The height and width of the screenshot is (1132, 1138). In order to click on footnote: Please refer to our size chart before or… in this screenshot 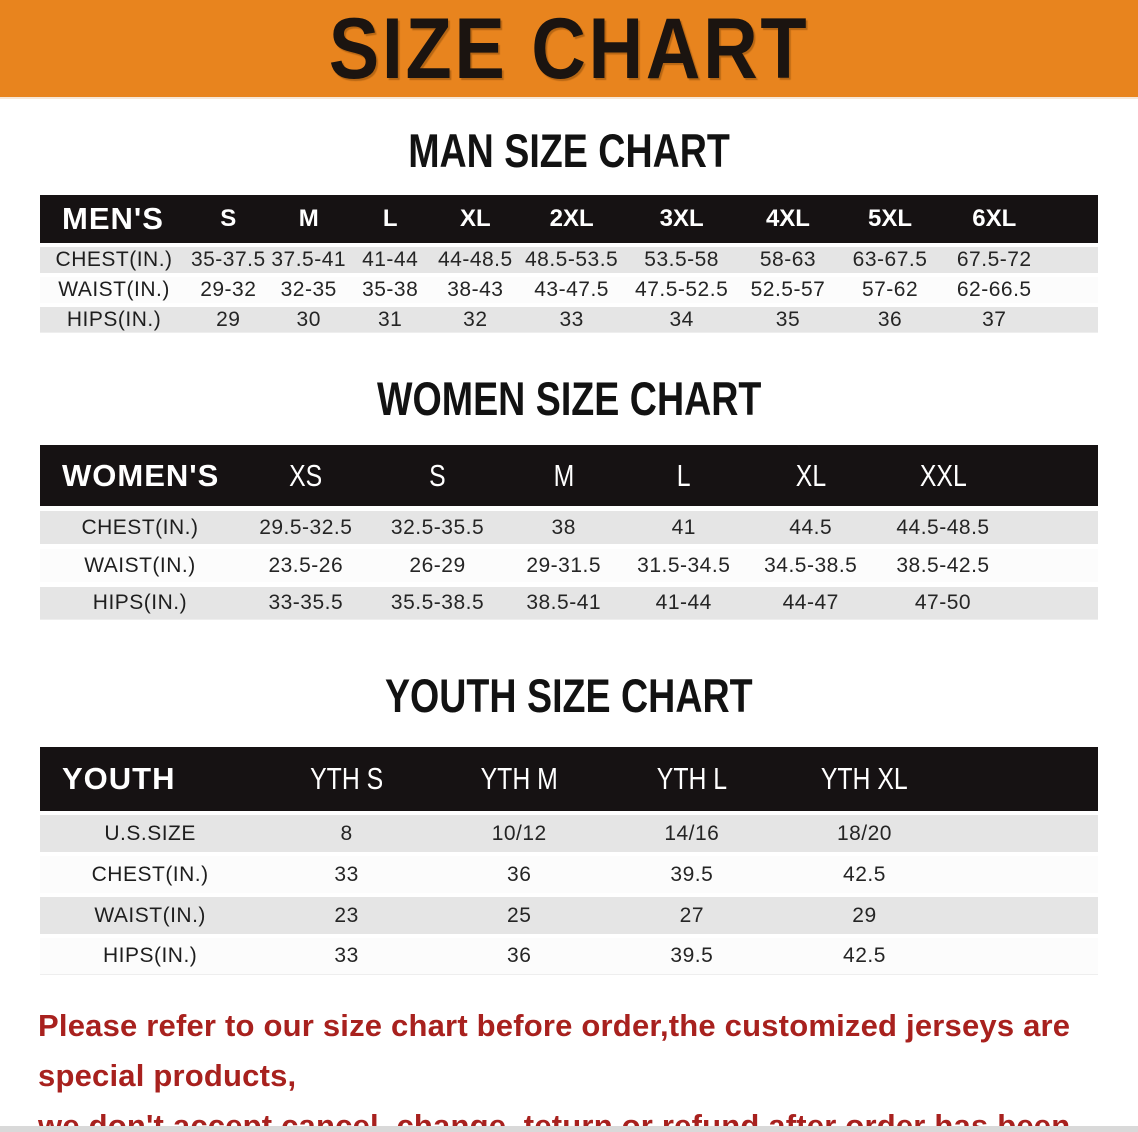, I will do `click(569, 1053)`.